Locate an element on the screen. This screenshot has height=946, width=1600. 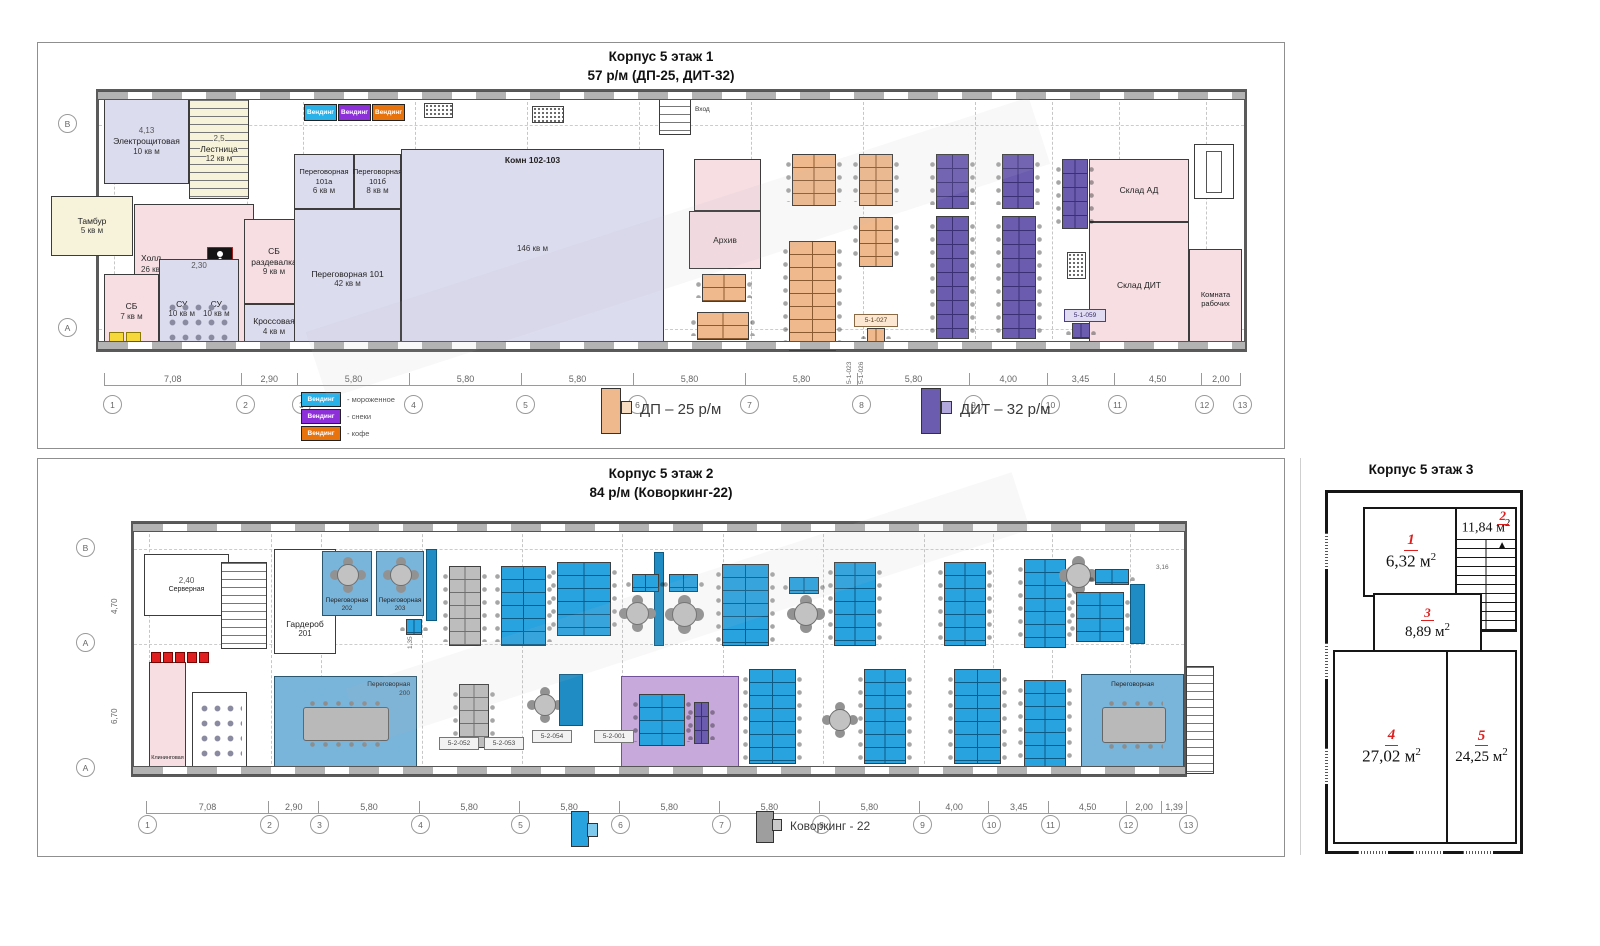
vending-machine-snacks: Вендинг is located at coordinates (354, 112).